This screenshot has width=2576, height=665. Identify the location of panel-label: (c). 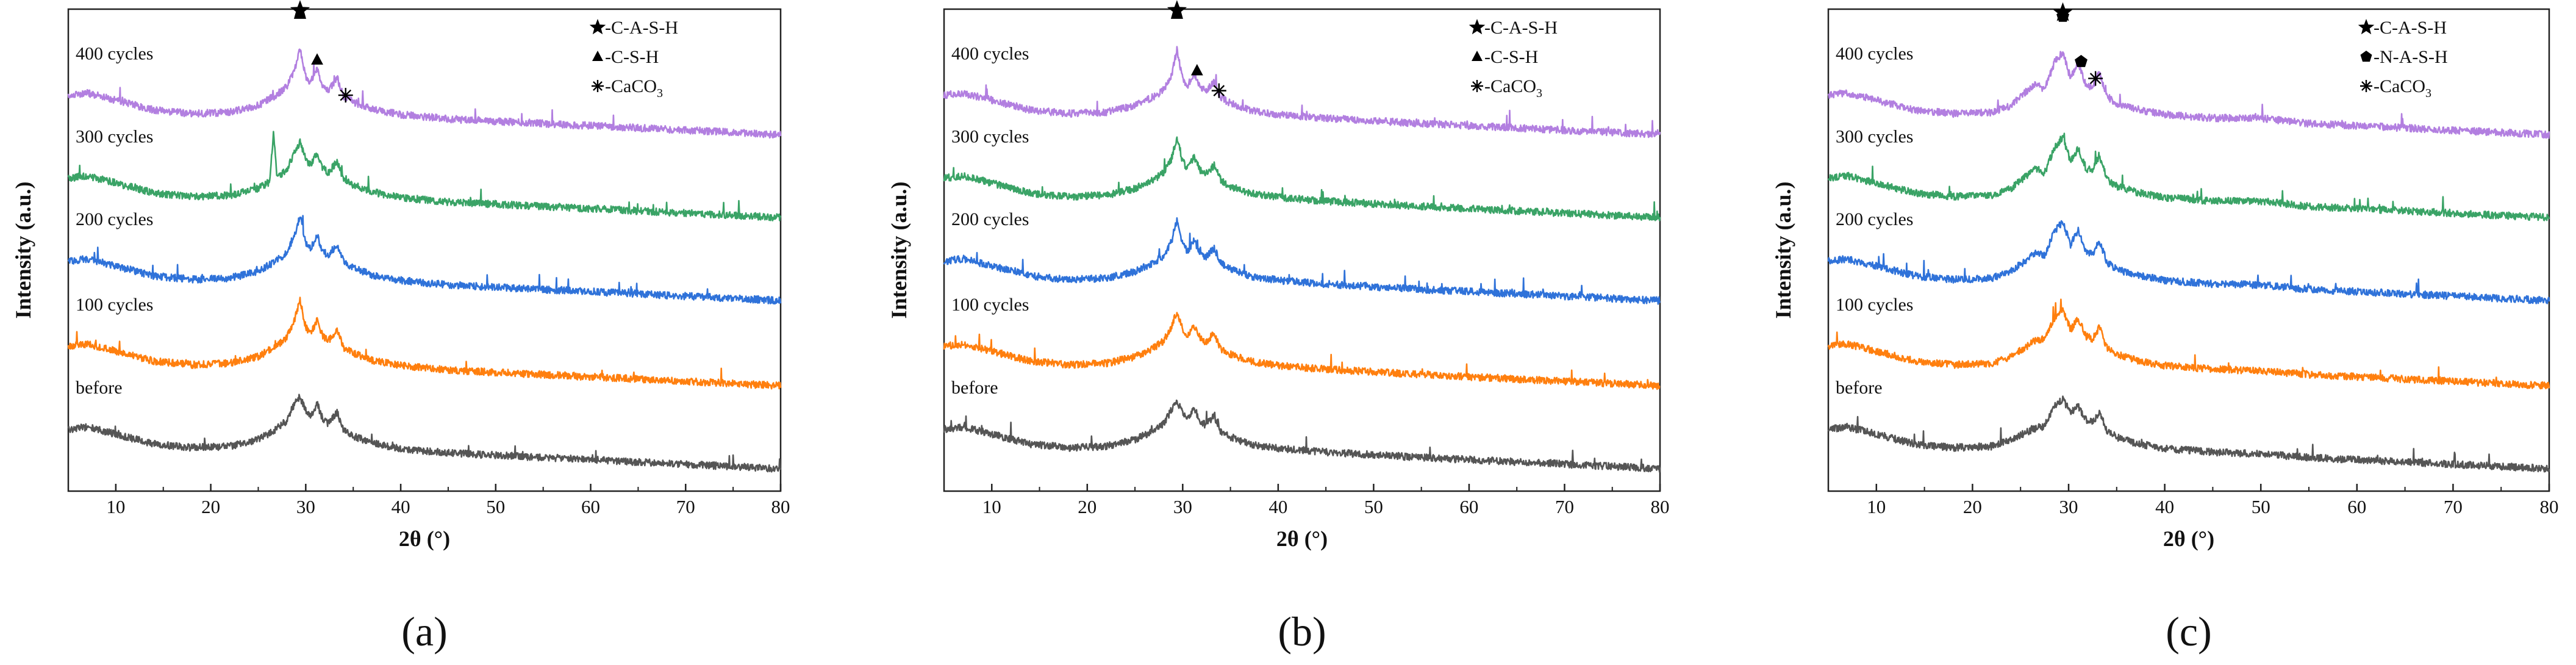
(2188, 631).